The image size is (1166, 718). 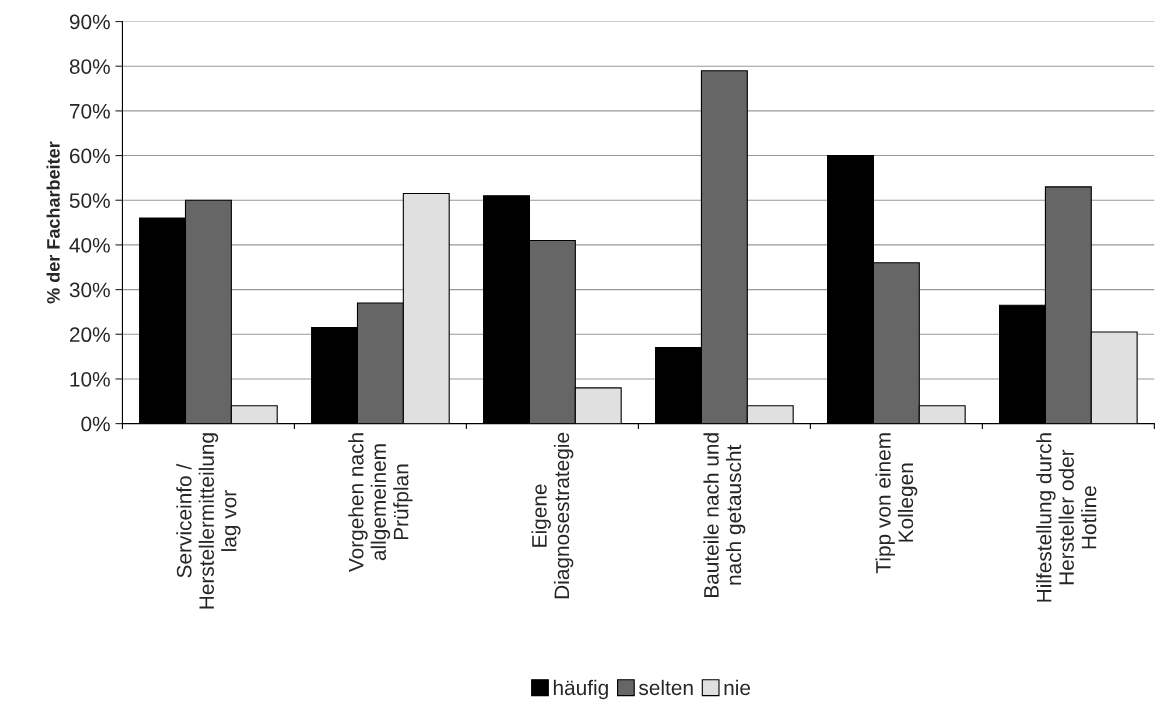 I want to click on x-tick-label: Hilfestellung durch Hersteller oder Hotline, so click(x=1066, y=517).